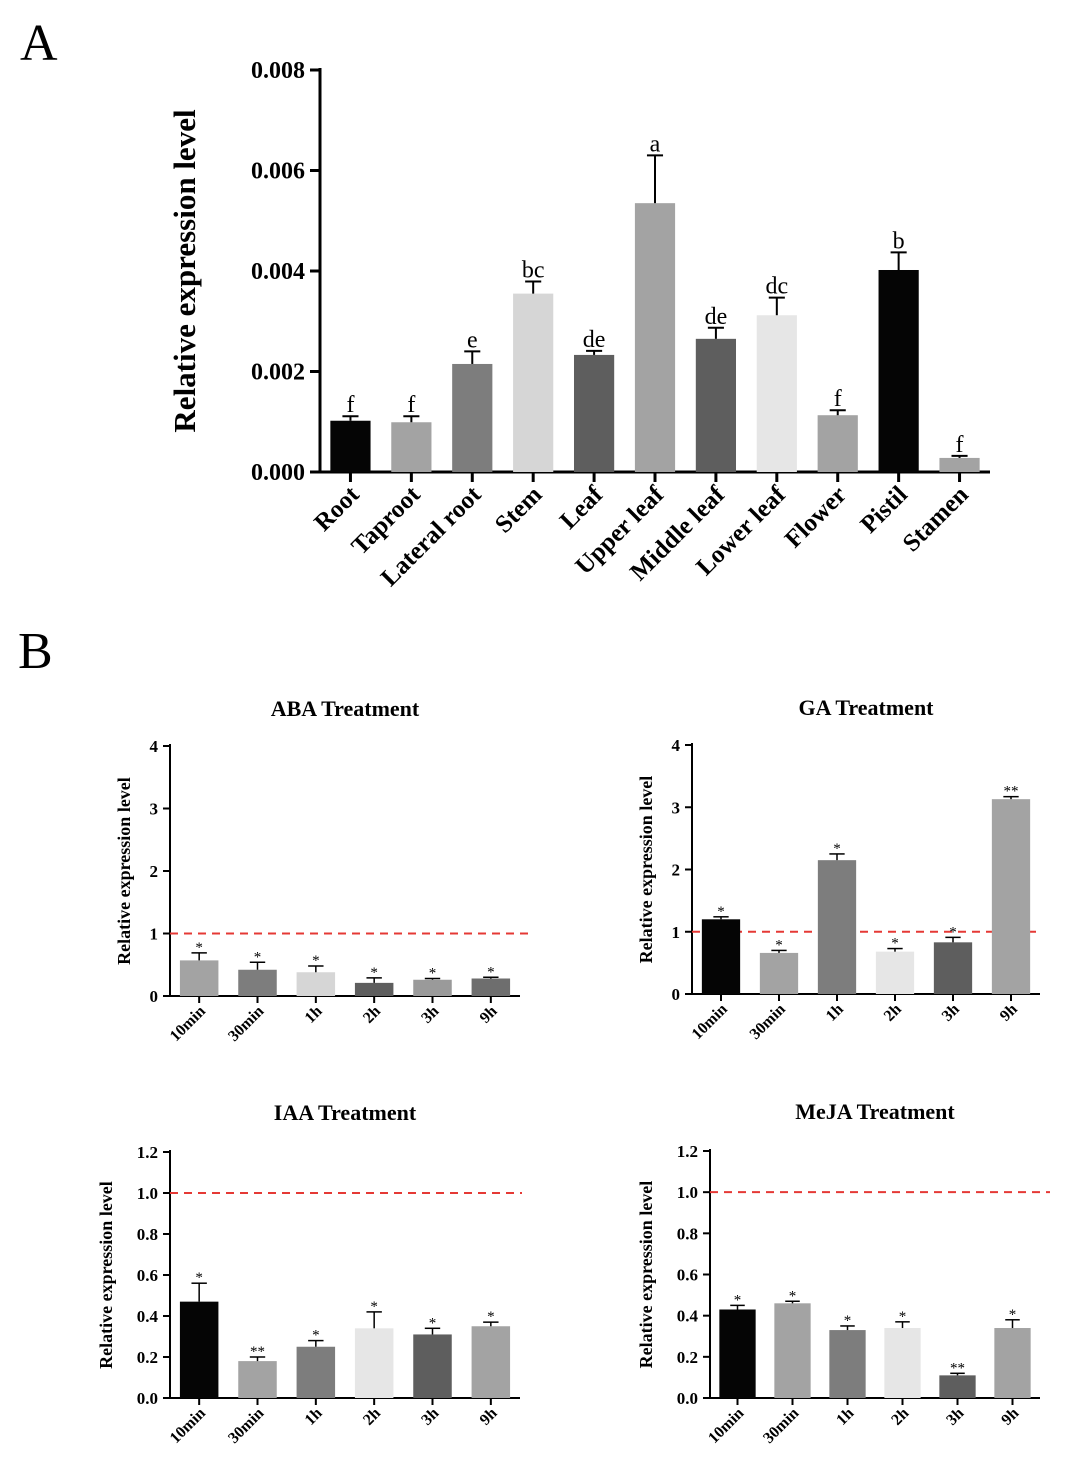 This screenshot has height=1478, width=1066. What do you see at coordinates (866, 707) in the screenshot?
I see `chart-title: GA Treatment` at bounding box center [866, 707].